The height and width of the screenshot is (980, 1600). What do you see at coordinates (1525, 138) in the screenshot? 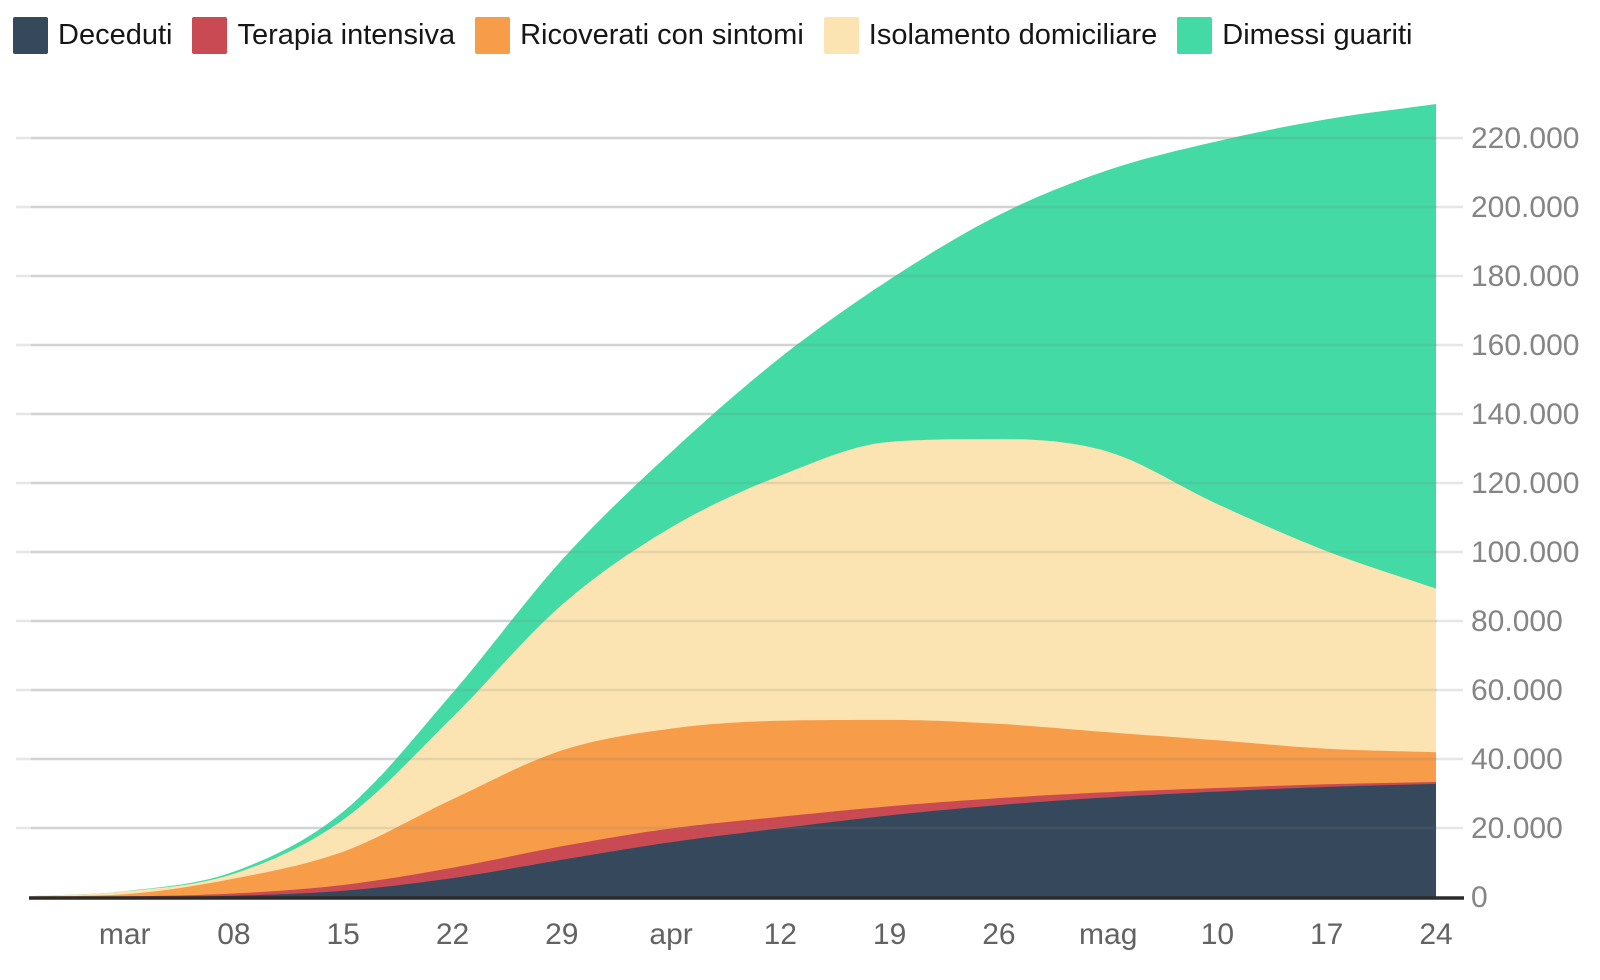
I see `y-axis-tick-label: 220.000` at bounding box center [1525, 138].